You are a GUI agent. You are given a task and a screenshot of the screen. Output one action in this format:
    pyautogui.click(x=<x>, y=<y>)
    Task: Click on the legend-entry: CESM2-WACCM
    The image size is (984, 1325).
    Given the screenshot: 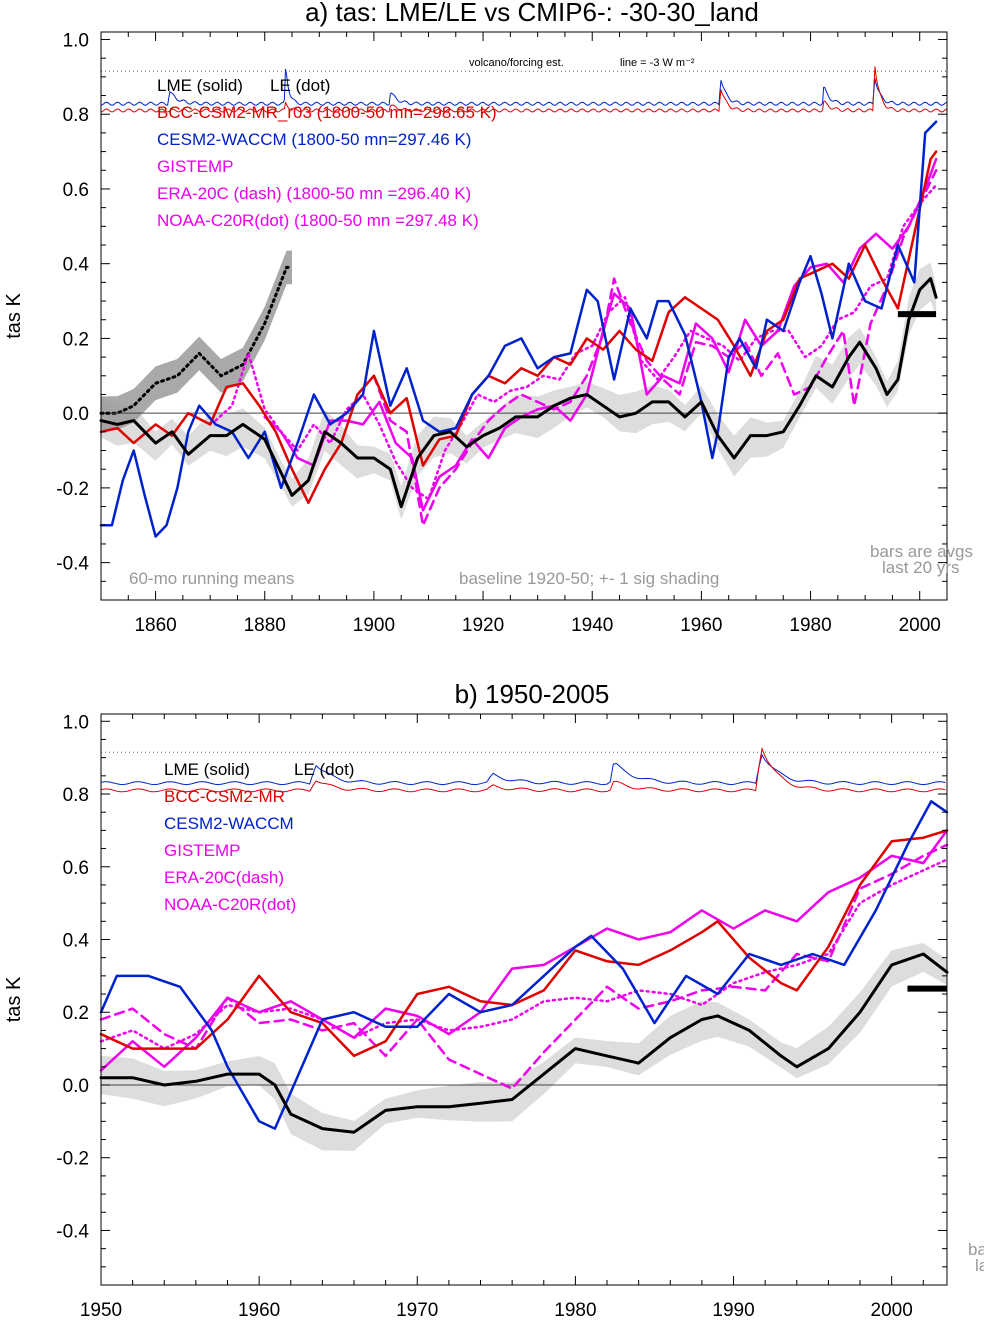 What is the action you would take?
    pyautogui.click(x=229, y=823)
    